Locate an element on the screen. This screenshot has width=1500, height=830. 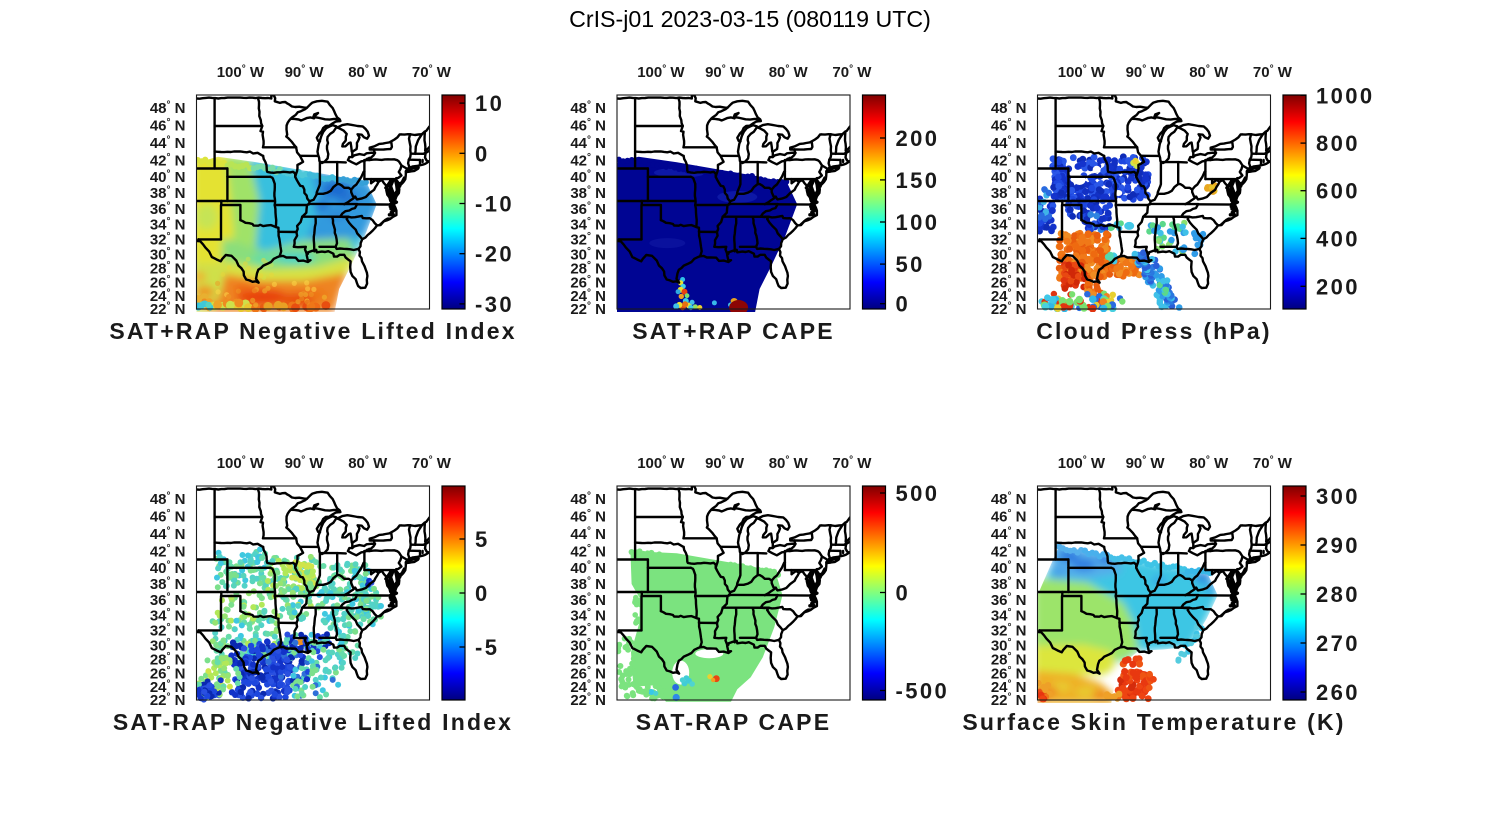
svg-text: 280 is located at coordinates (1338, 594).